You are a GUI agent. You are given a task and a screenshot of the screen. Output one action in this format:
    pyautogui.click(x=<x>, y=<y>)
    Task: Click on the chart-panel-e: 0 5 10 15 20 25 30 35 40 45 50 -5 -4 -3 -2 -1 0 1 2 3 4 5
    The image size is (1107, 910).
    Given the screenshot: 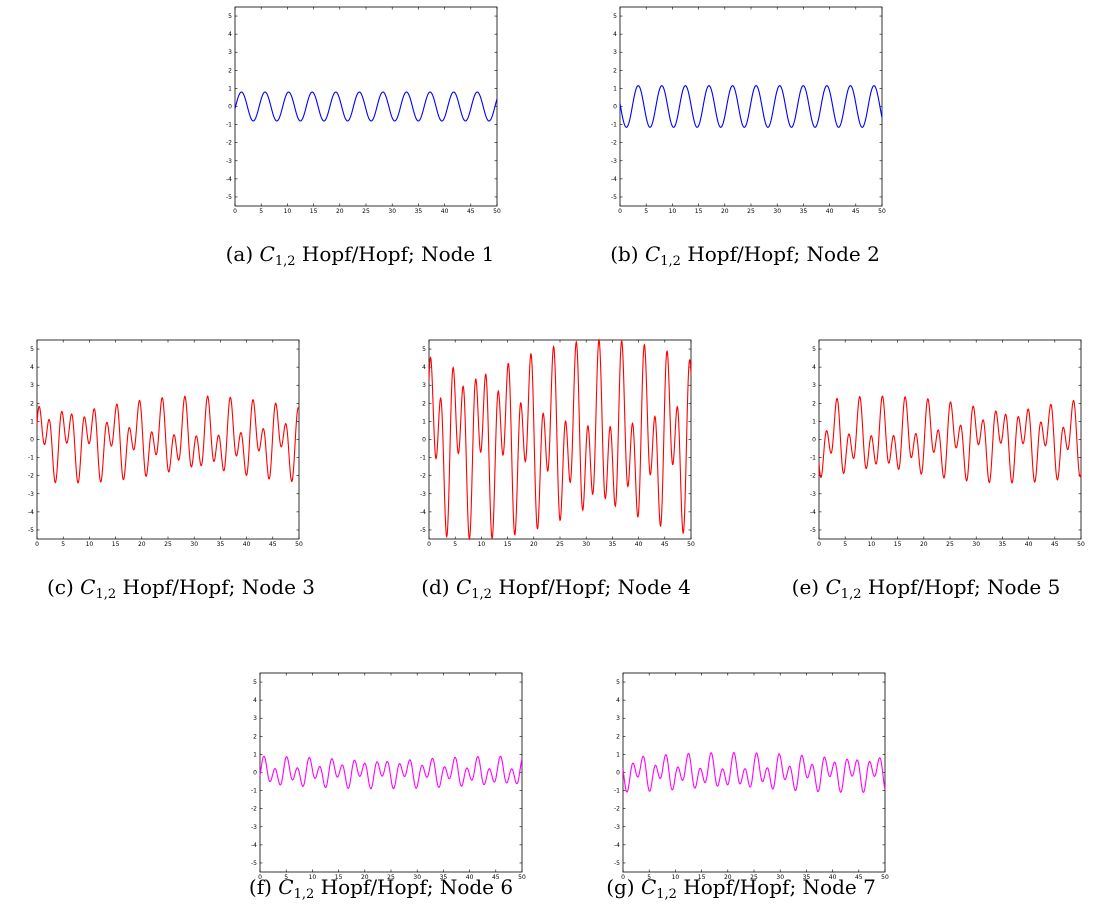 What is the action you would take?
    pyautogui.click(x=947, y=442)
    